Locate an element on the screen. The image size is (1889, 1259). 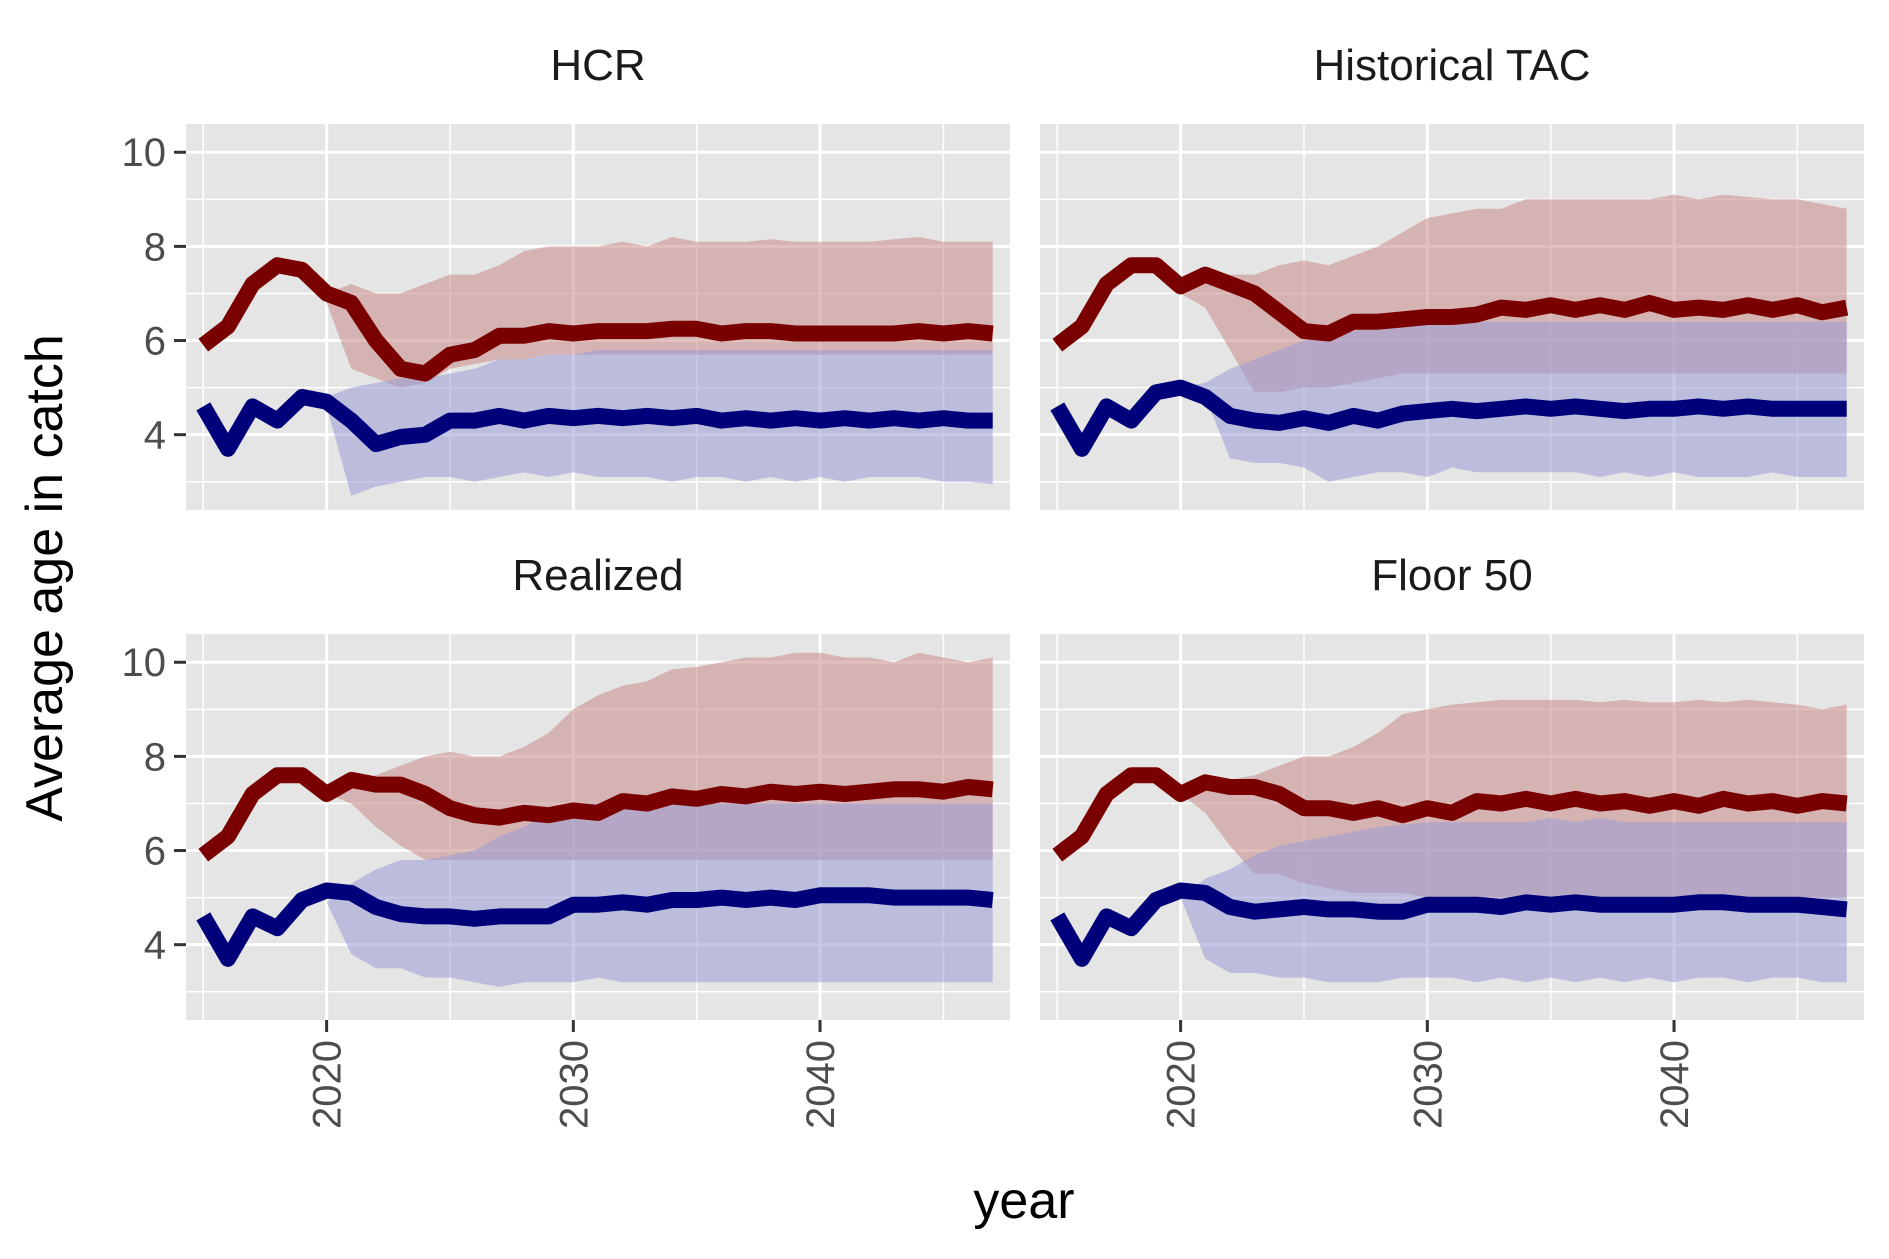
older-age-interval-band is located at coordinates (659, 312).